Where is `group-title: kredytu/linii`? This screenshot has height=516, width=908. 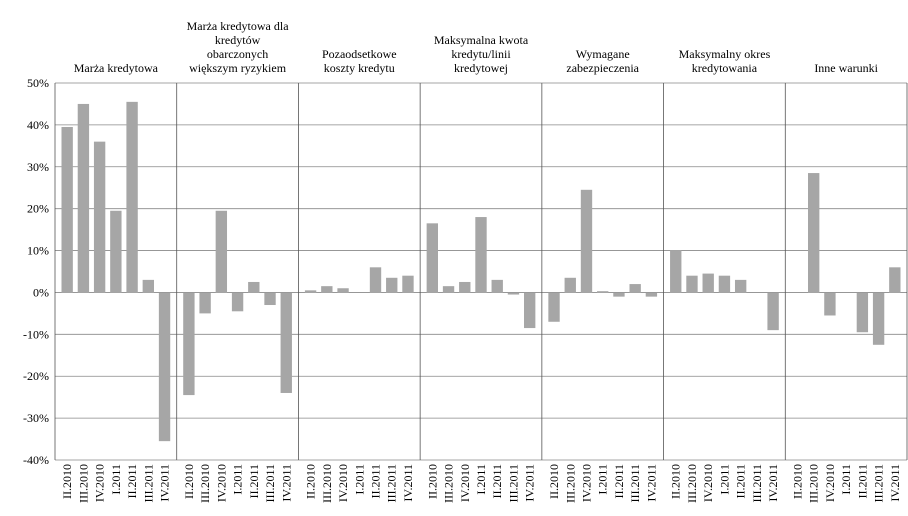
group-title: kredytu/linii is located at coordinates (481, 54).